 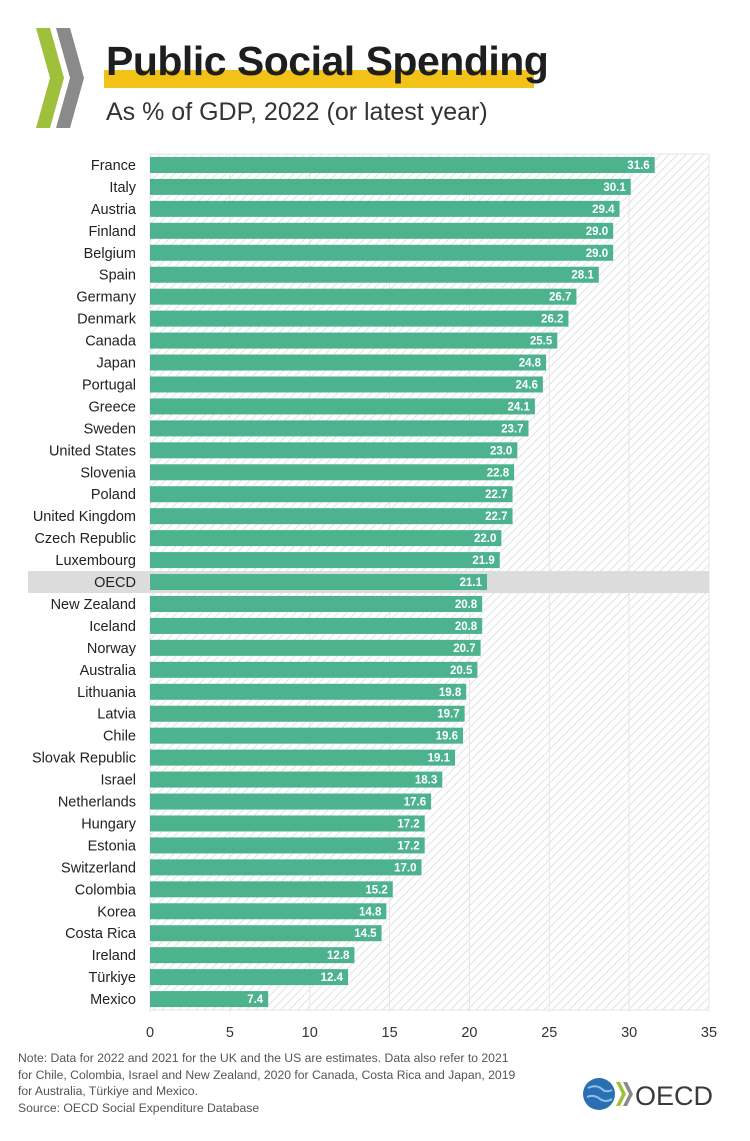 What do you see at coordinates (115, 583) in the screenshot?
I see `category-label: OECD` at bounding box center [115, 583].